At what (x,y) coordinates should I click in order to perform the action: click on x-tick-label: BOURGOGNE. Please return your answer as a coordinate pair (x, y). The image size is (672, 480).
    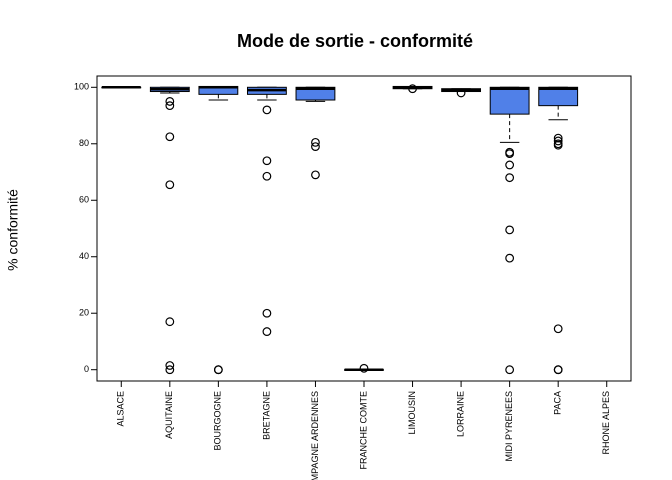
    Looking at the image, I should click on (218, 421).